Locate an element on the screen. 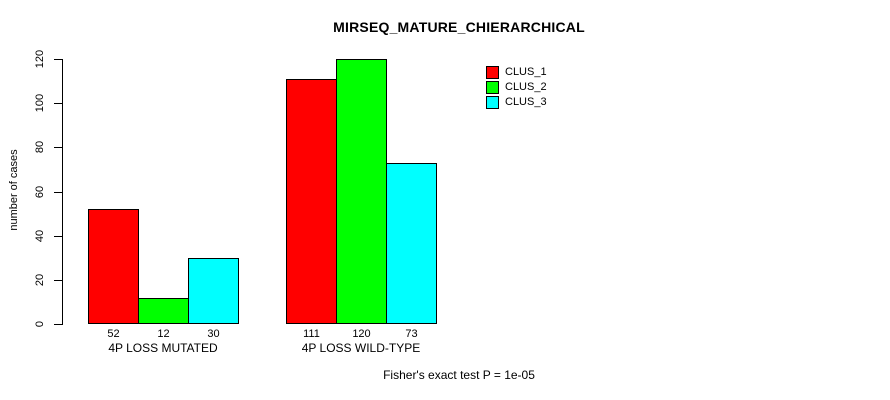  y-axis-title: number of cases is located at coordinates (14, 190).